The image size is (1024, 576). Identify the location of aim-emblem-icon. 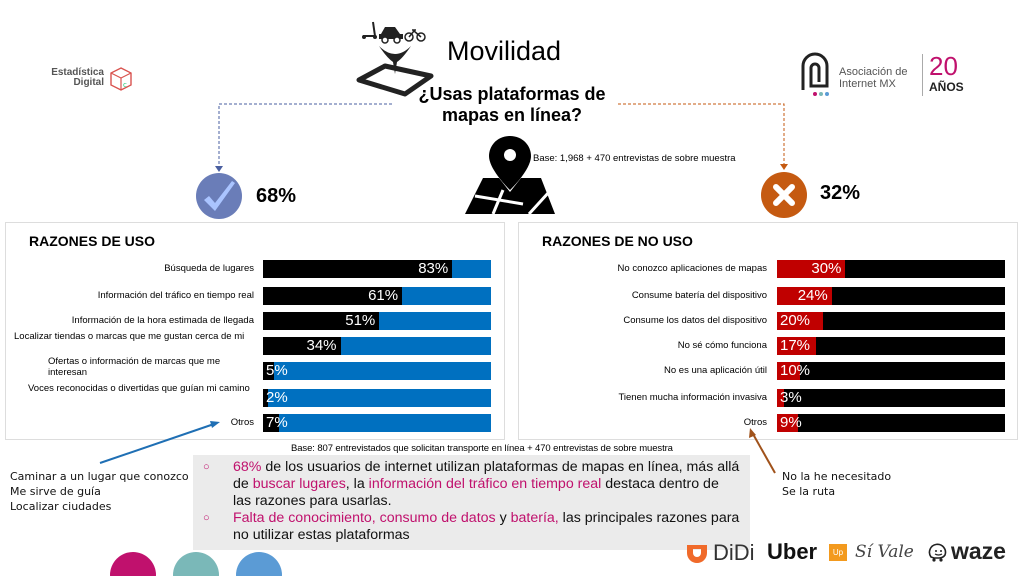
(815, 74).